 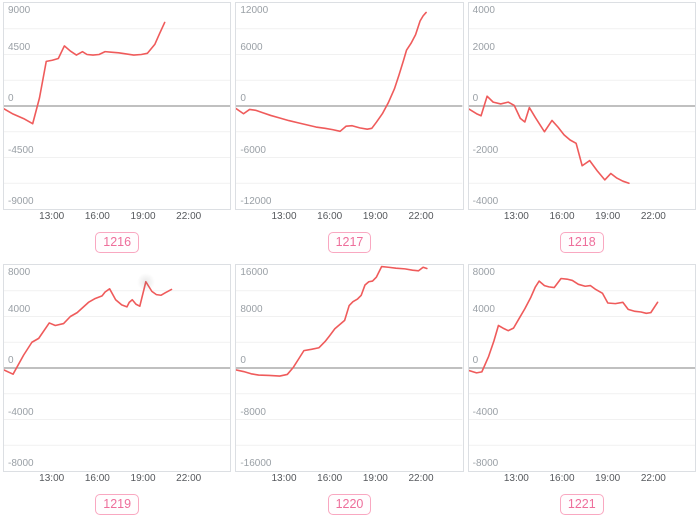 I want to click on chart-id-badge-1218: 1218, so click(x=581, y=242).